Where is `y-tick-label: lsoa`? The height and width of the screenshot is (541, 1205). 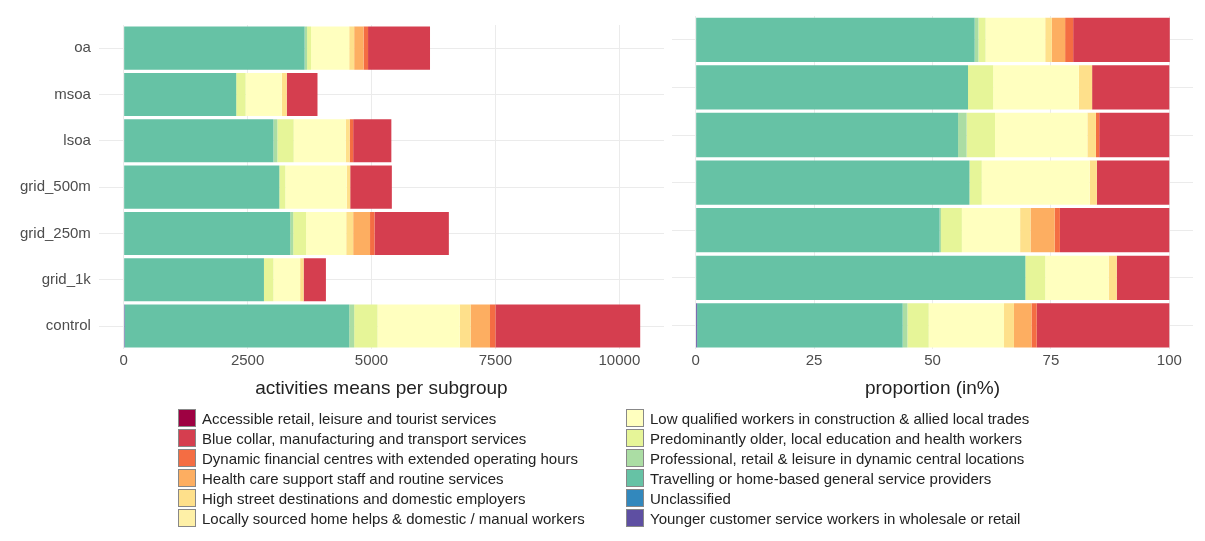
y-tick-label: lsoa is located at coordinates (77, 139).